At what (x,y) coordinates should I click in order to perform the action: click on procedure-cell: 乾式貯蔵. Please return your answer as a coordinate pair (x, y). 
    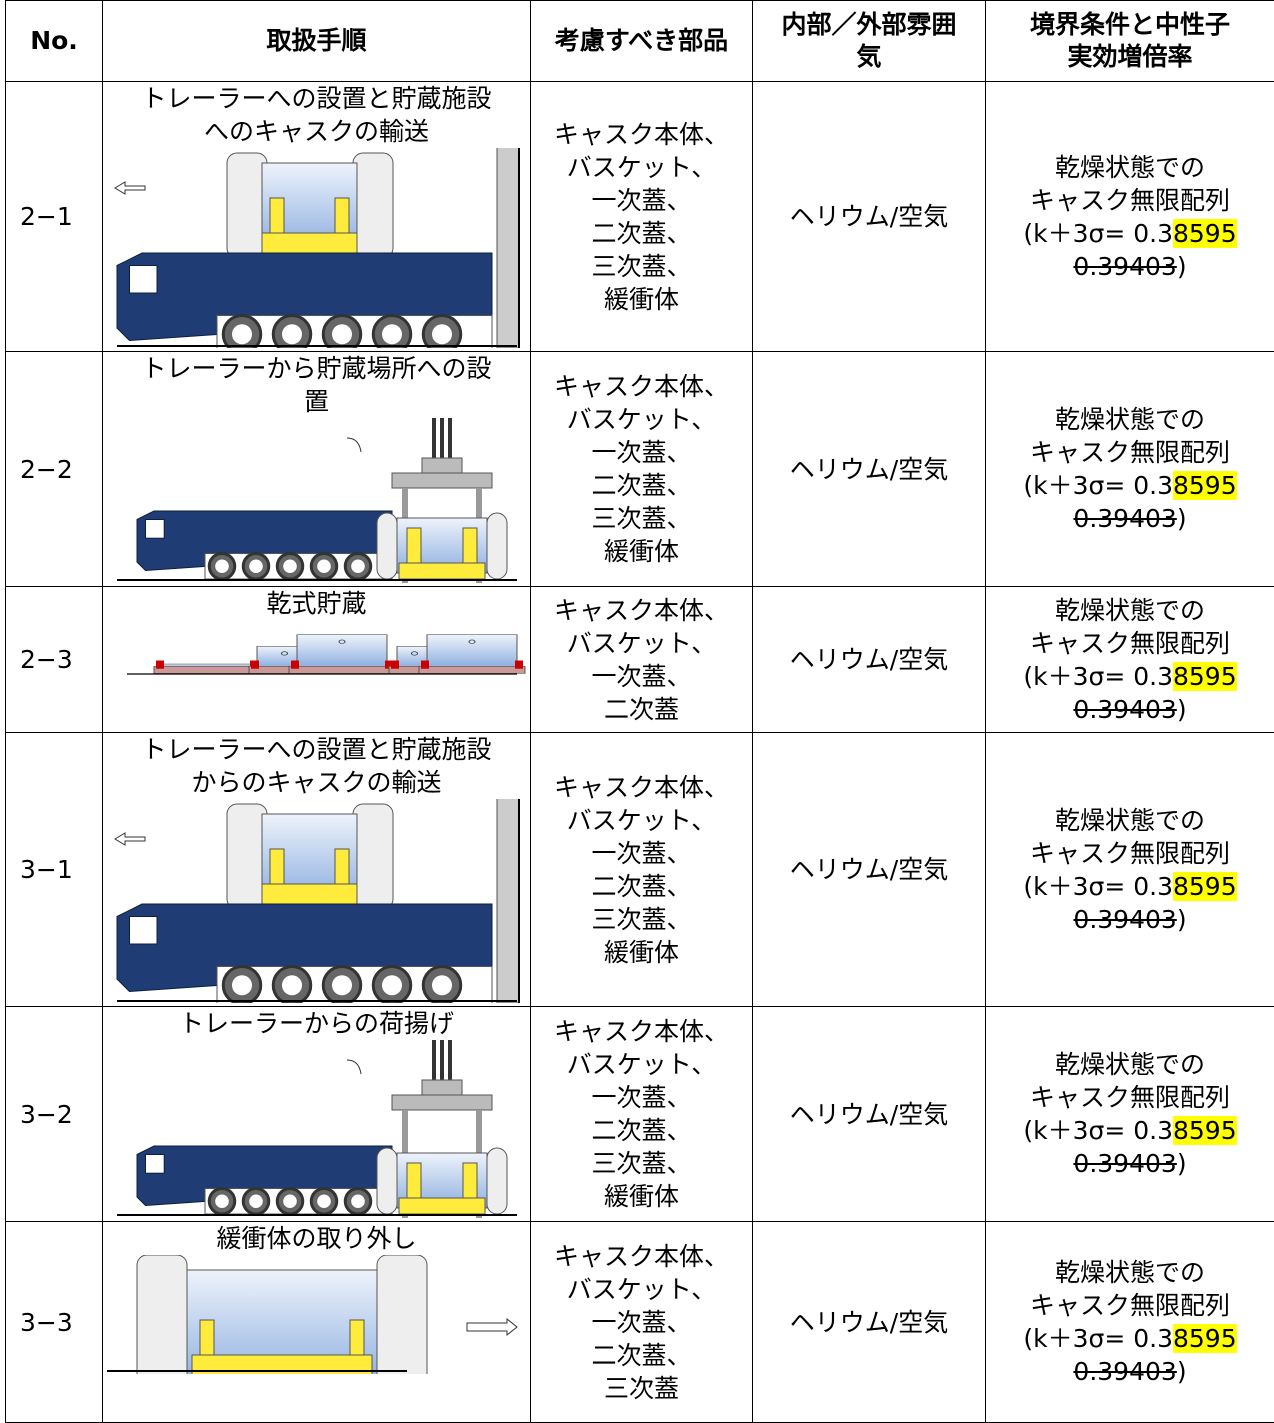
    Looking at the image, I should click on (316, 659).